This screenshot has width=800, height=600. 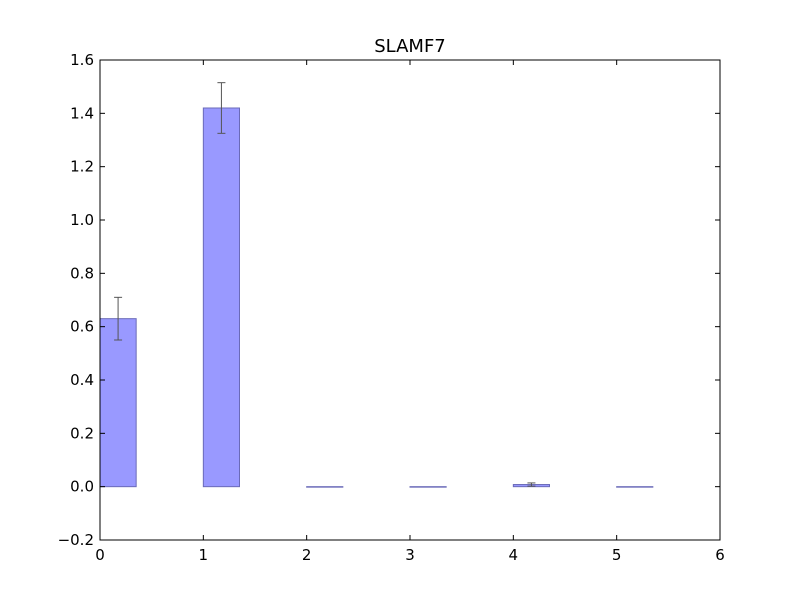 What do you see at coordinates (82, 273) in the screenshot?
I see `y-tick-label-5: 0.8` at bounding box center [82, 273].